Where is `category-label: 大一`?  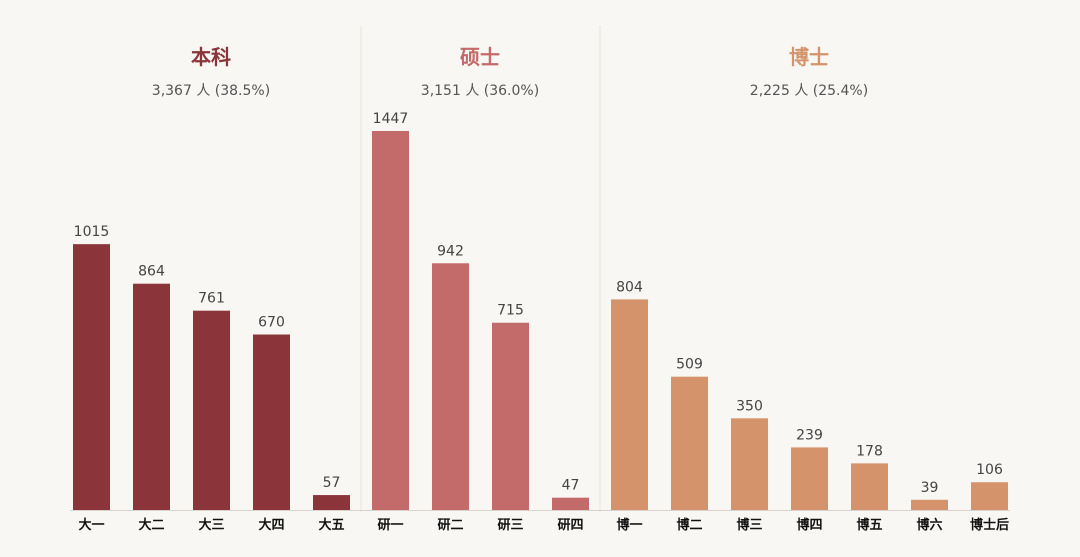
category-label: 大一 is located at coordinates (91, 525).